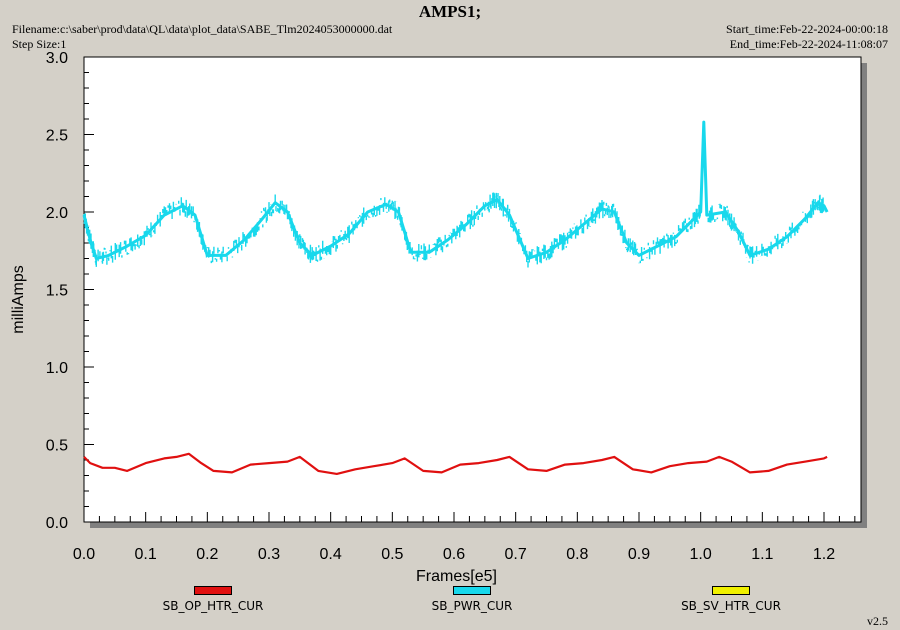 The width and height of the screenshot is (900, 630). I want to click on y-tick-label: 1.0, so click(57, 368).